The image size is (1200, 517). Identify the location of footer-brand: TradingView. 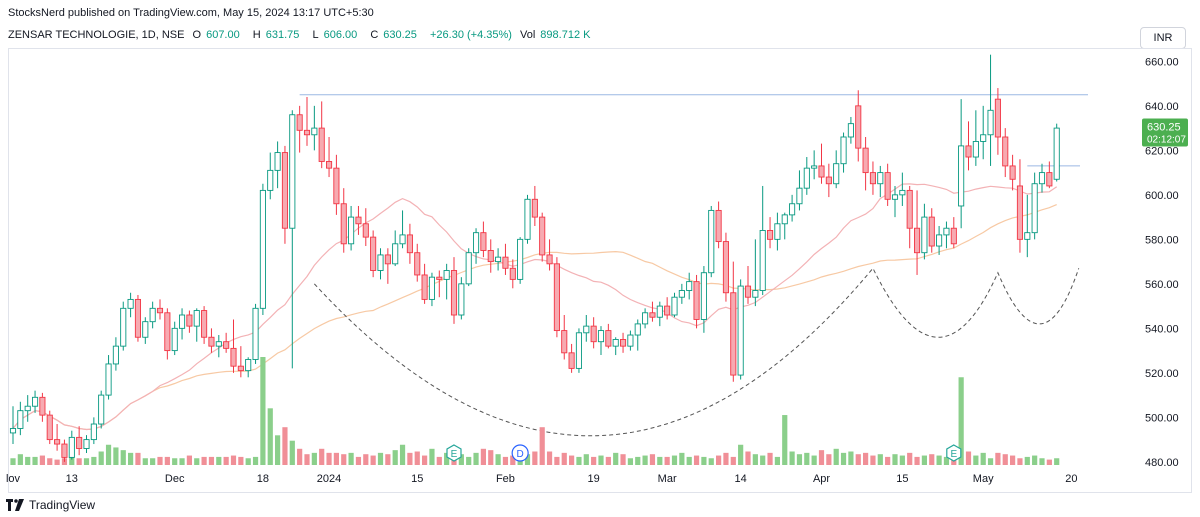
(62, 505).